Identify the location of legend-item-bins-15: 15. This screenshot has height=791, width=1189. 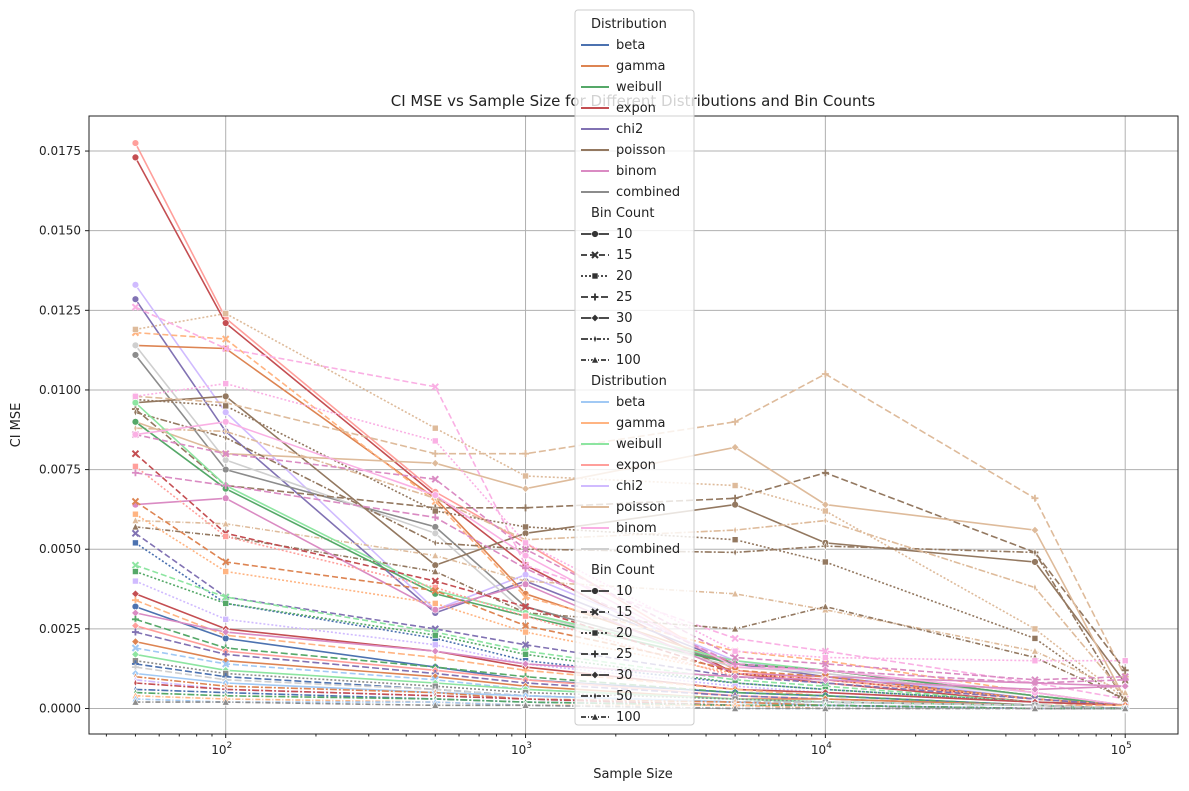
(624, 612).